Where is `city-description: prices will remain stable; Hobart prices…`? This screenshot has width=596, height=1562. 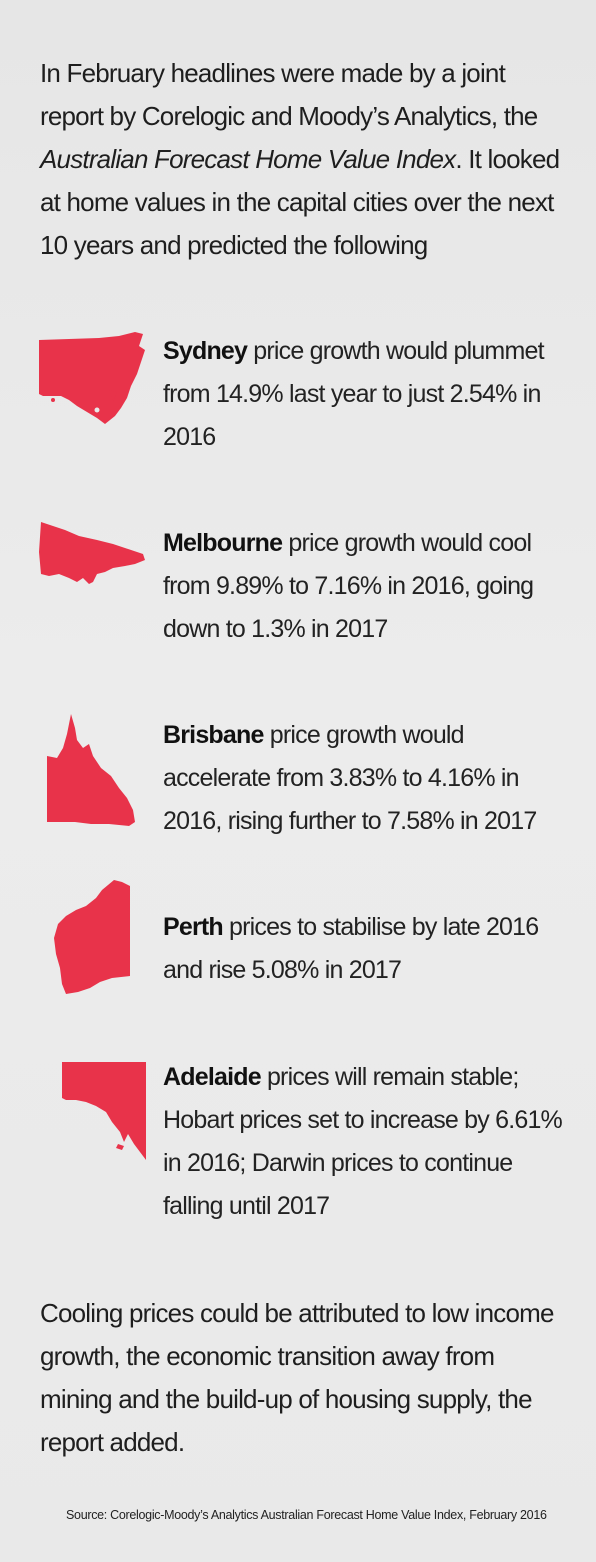 city-description: prices will remain stable; Hobart prices… is located at coordinates (363, 1141).